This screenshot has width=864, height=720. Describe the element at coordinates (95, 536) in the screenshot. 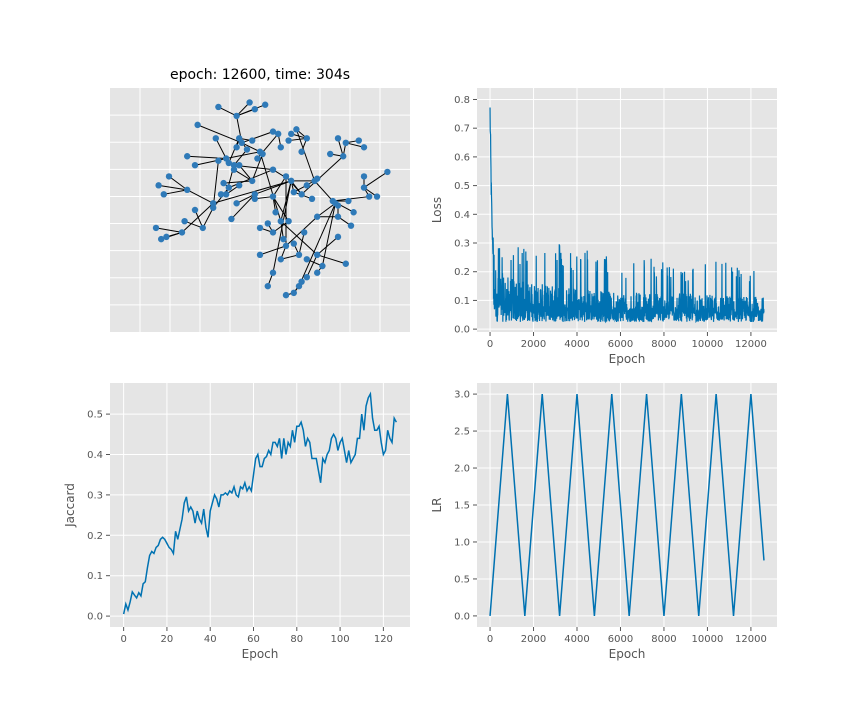

I see `jaccard-y-tick-label: 0.2` at that location.